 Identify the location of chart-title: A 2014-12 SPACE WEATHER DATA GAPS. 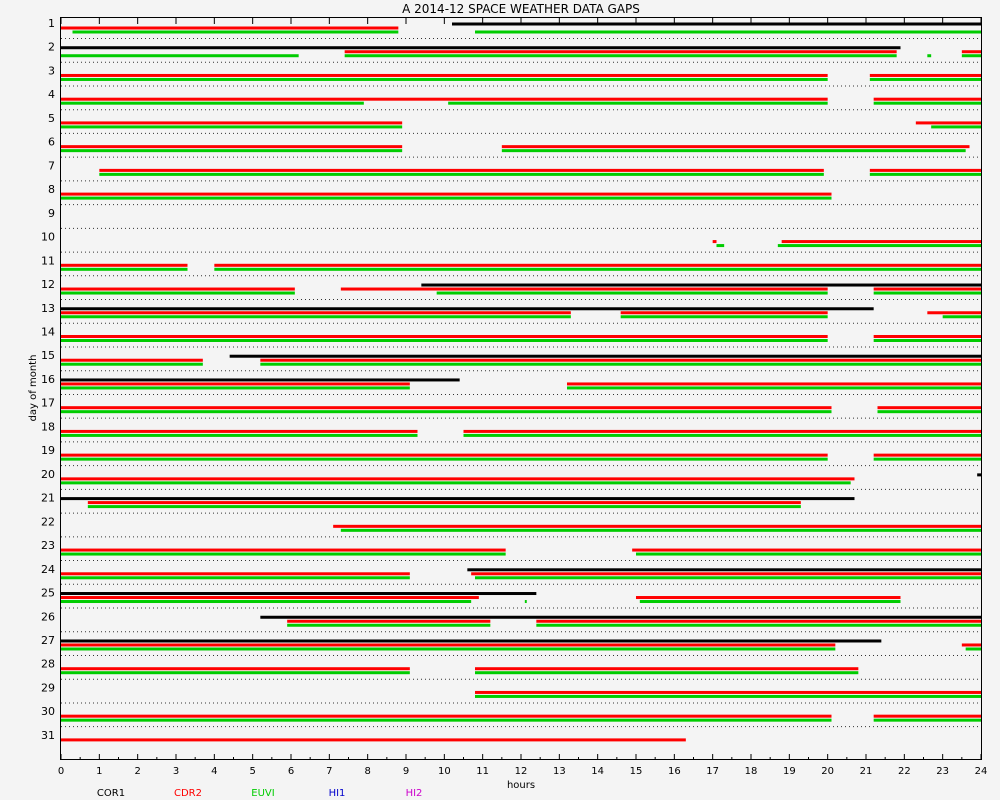
(521, 9).